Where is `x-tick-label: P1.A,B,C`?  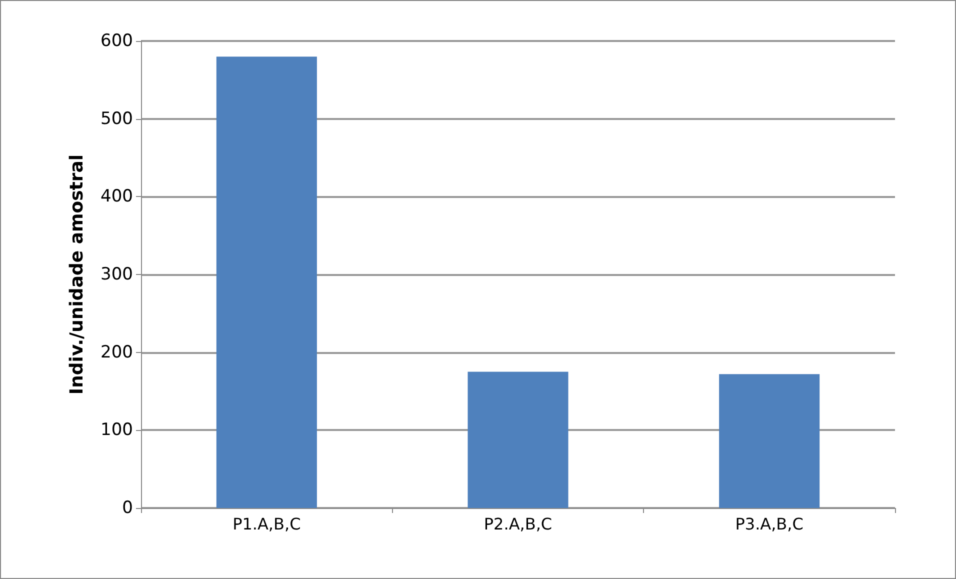
x-tick-label: P1.A,B,C is located at coordinates (266, 524).